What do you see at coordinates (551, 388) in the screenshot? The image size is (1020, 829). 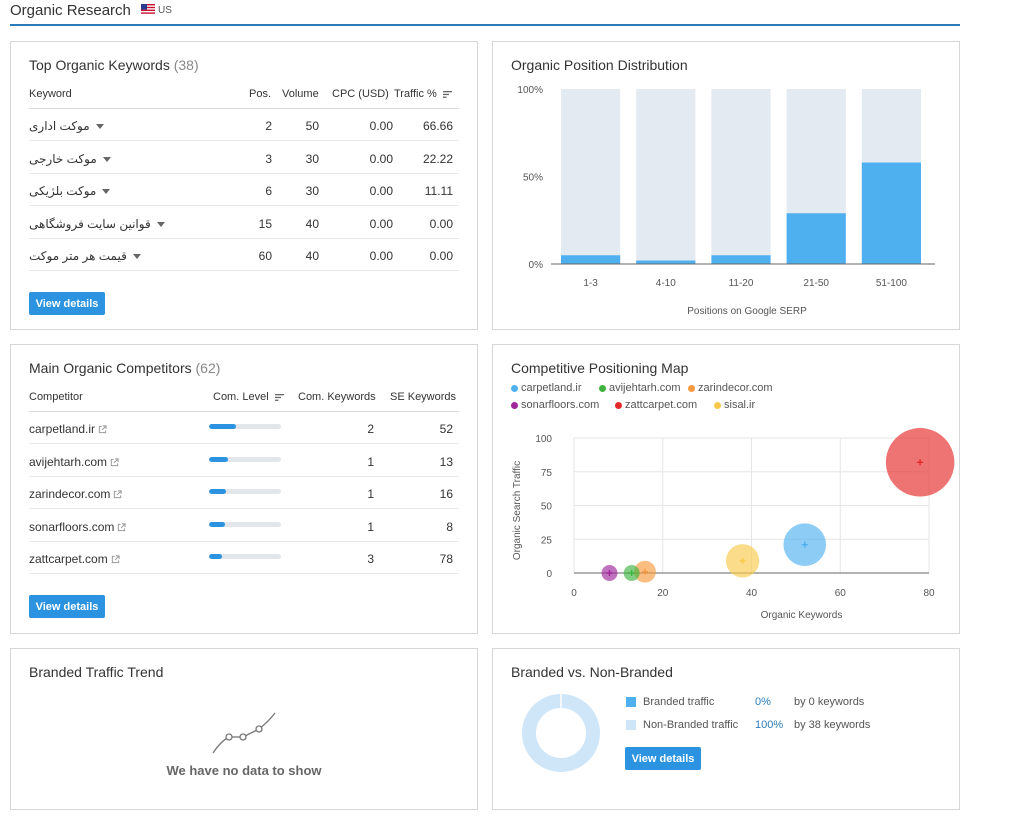 I see `legend-label: carpetland.ir` at bounding box center [551, 388].